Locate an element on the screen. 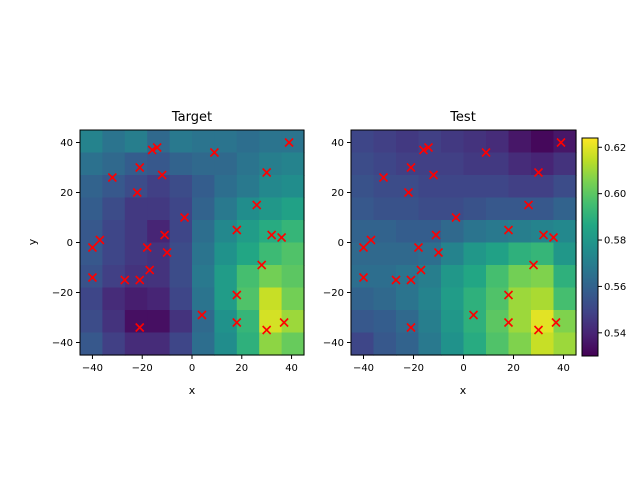 The width and height of the screenshot is (640, 480). y-tick-label: 40 is located at coordinates (66, 143).